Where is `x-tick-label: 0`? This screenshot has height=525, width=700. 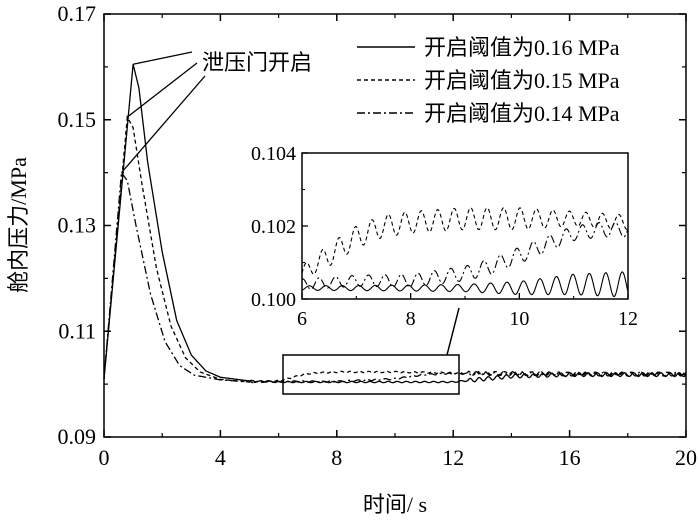 x-tick-label: 0 is located at coordinates (104, 457).